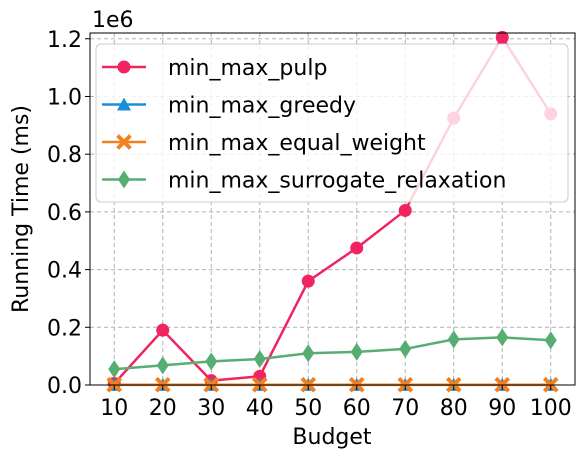 This screenshot has height=459, width=587. What do you see at coordinates (163, 408) in the screenshot?
I see `x-tick-label: 20` at bounding box center [163, 408].